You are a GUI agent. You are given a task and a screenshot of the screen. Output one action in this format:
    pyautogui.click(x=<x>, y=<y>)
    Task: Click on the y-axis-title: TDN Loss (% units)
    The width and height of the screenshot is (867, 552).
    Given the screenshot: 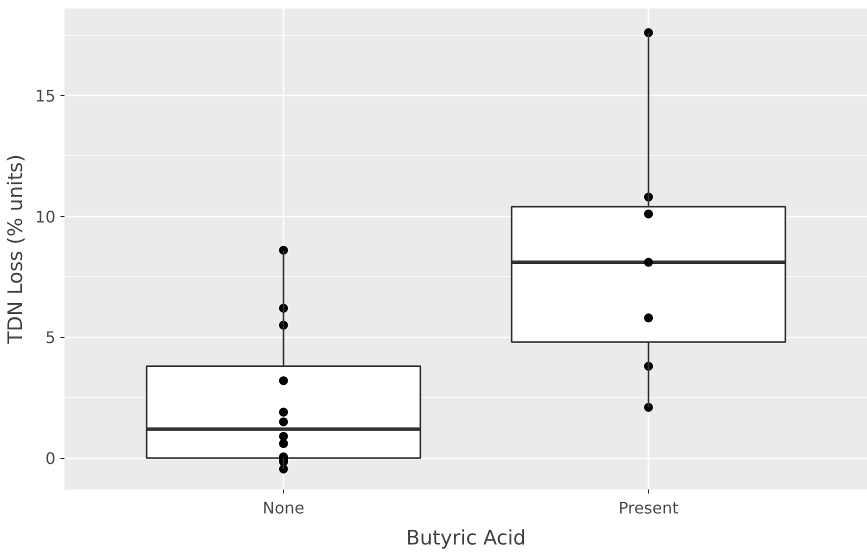 What is the action you would take?
    pyautogui.click(x=15, y=249)
    